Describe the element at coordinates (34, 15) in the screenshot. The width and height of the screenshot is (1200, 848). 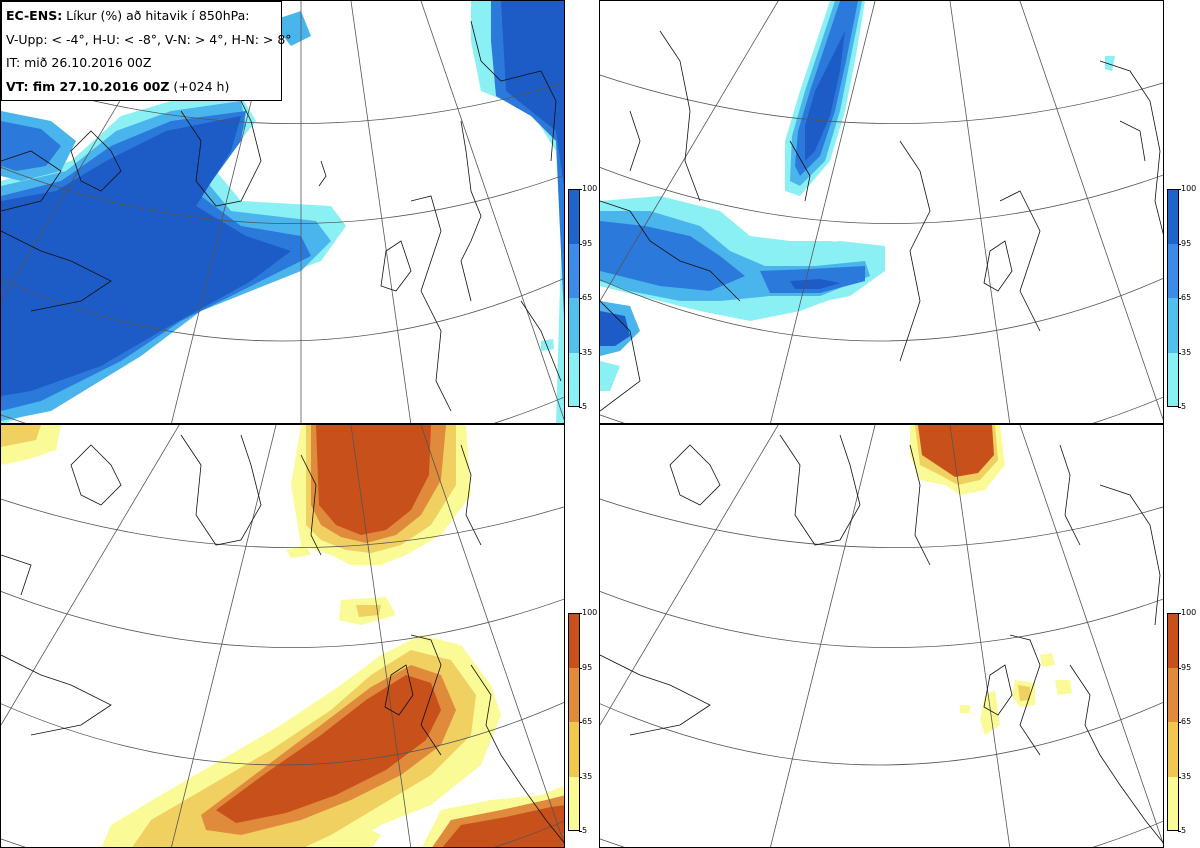
I see `model-name: EC-ENS:` at that location.